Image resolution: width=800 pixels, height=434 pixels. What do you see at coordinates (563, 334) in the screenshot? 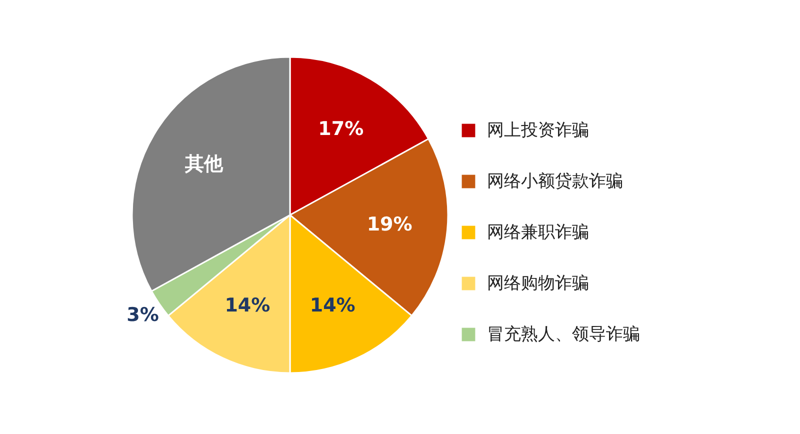
I see `legend-label: 冒充熟人、领导诈骗` at bounding box center [563, 334].